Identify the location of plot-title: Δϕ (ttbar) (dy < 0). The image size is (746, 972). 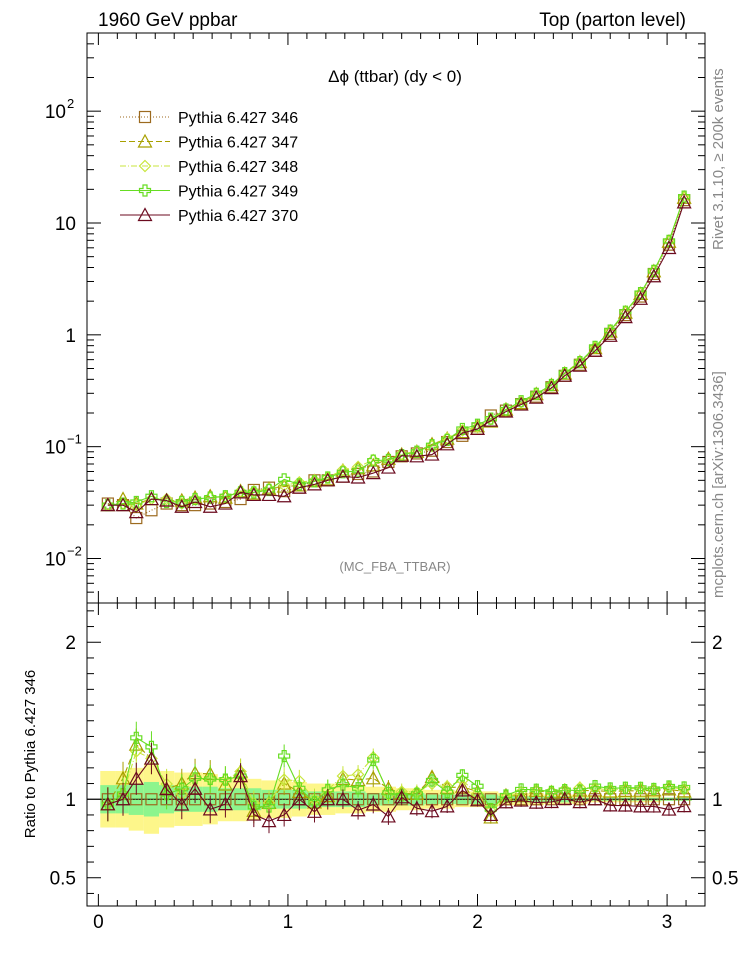
(395, 76).